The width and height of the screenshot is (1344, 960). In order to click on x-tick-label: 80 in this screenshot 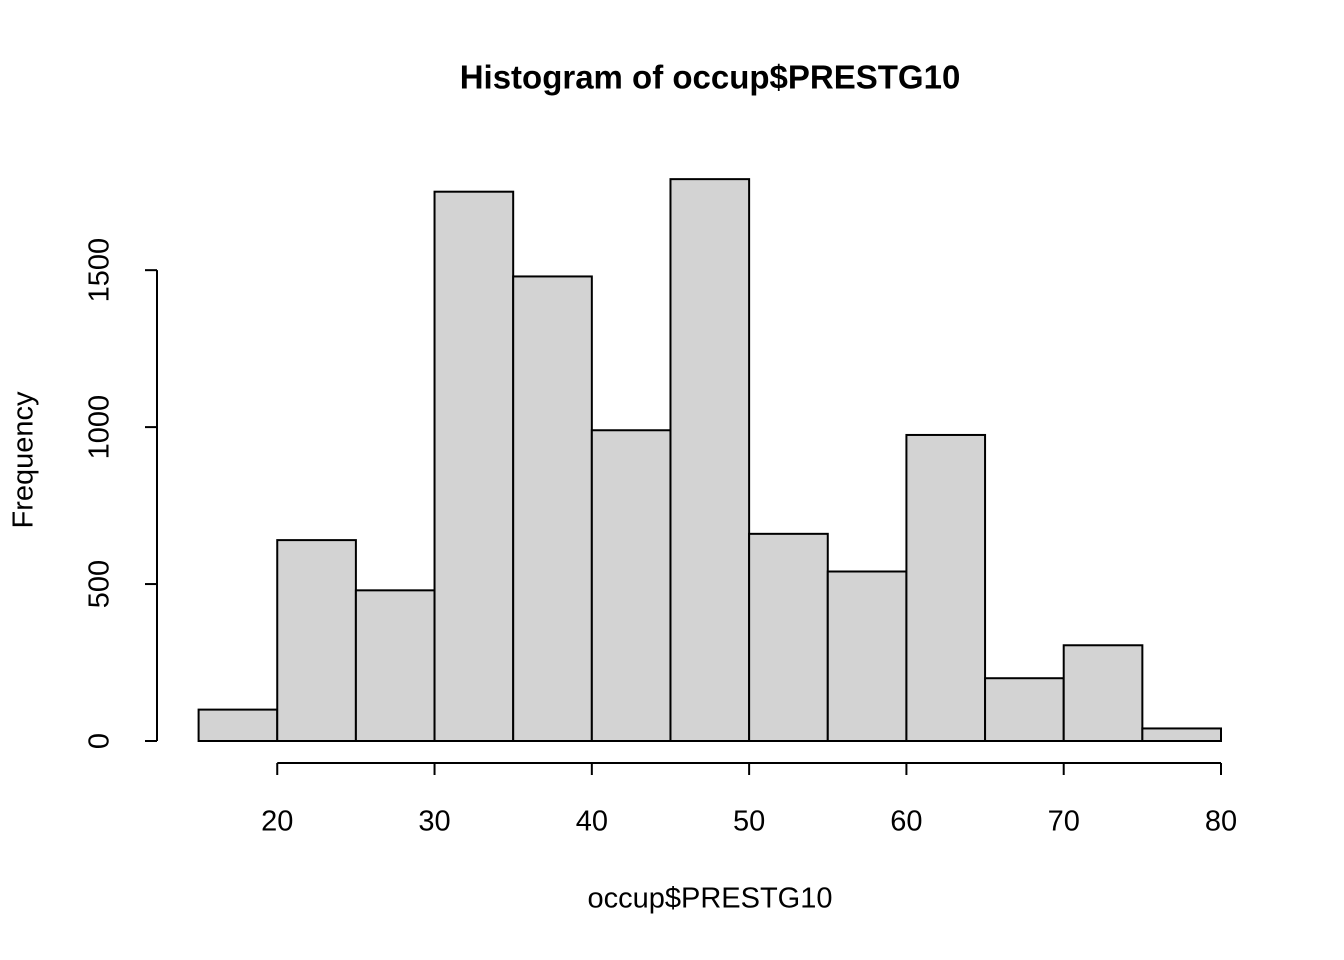, I will do `click(1221, 822)`.